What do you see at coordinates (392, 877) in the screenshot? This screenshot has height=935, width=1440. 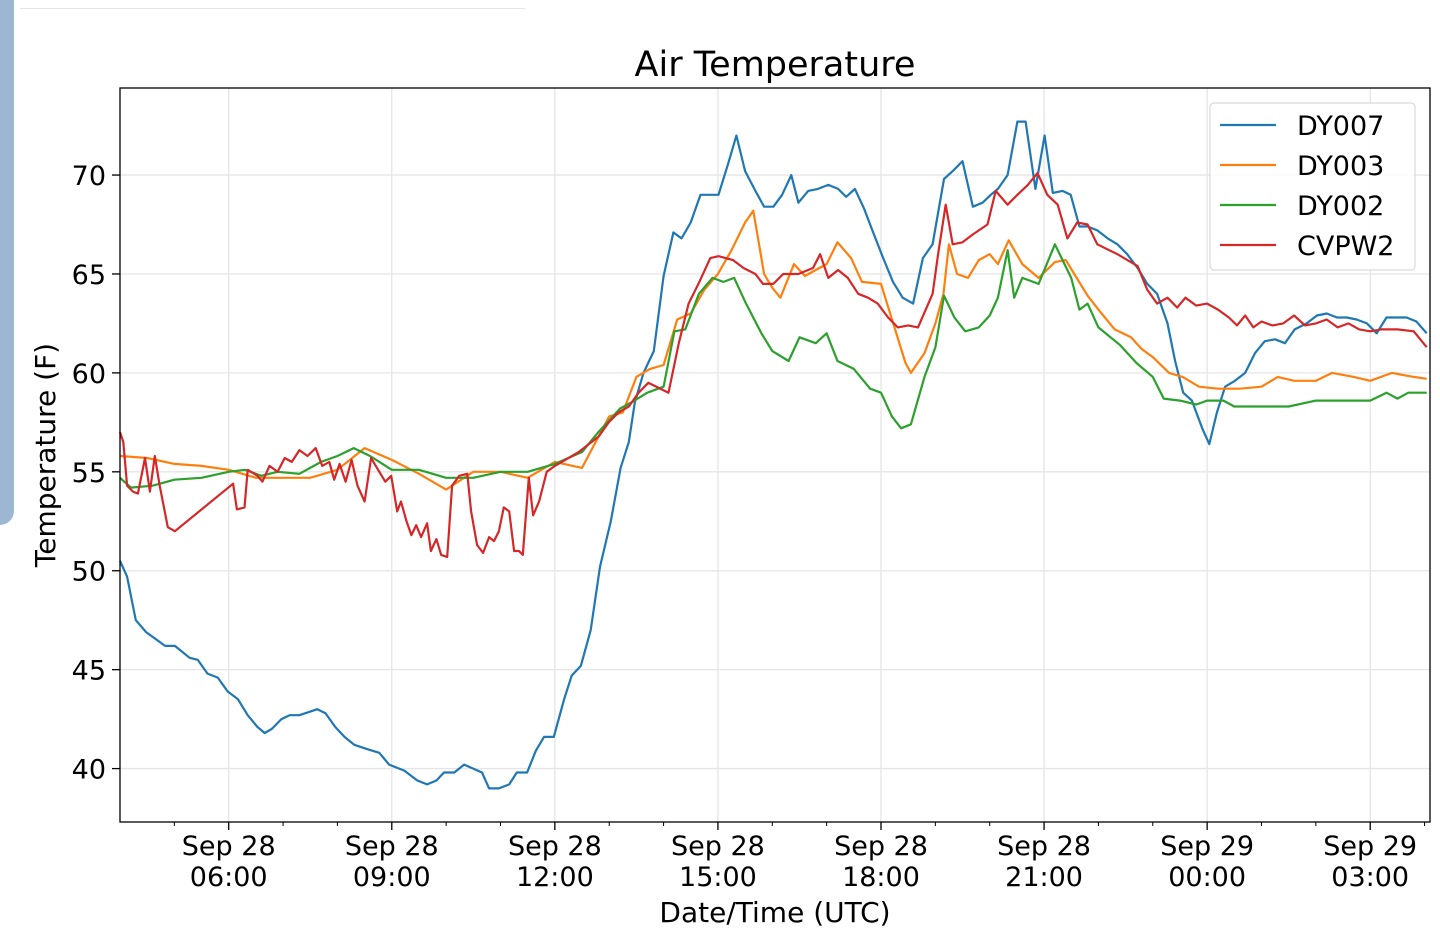 I see `x-tick-label-time: 09:00` at bounding box center [392, 877].